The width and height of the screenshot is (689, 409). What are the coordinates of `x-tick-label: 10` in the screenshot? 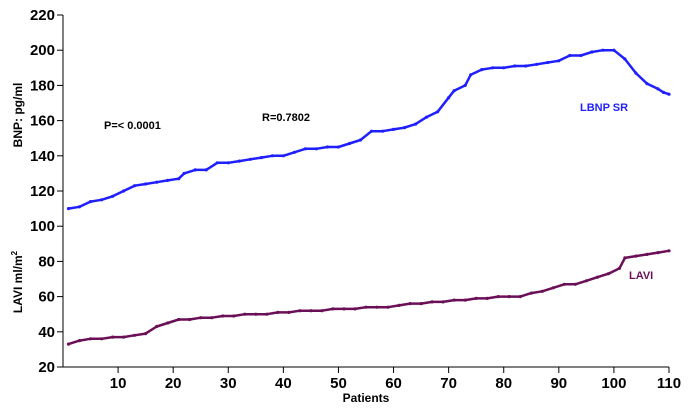 It's located at (118, 383).